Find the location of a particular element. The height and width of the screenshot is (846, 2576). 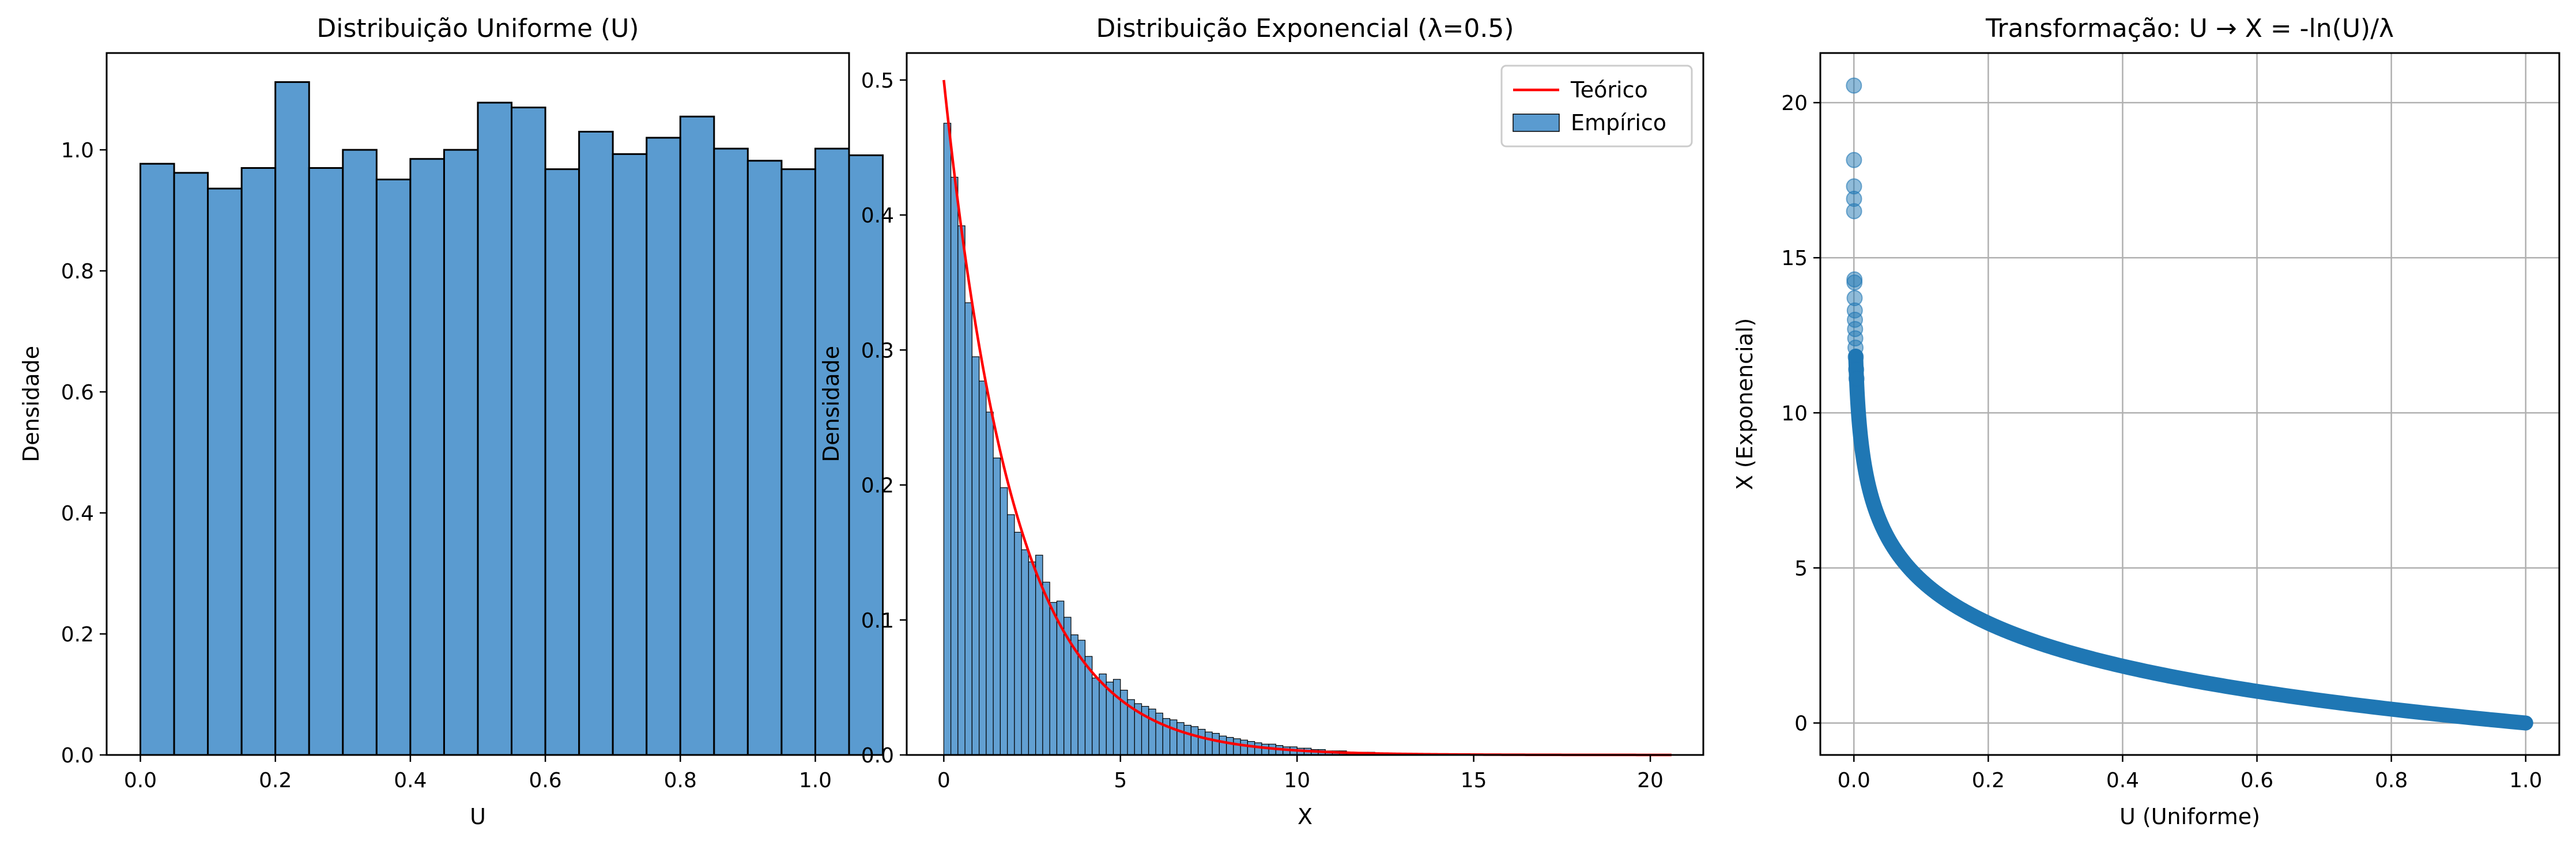

exponential-x-ticks: 0 5 10 15 20 is located at coordinates (1300, 774).